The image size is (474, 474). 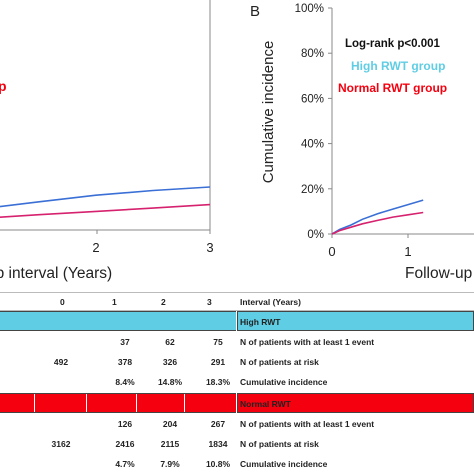 What do you see at coordinates (265, 404) in the screenshot?
I see `group-label-normal-rwt: Normal RWT` at bounding box center [265, 404].